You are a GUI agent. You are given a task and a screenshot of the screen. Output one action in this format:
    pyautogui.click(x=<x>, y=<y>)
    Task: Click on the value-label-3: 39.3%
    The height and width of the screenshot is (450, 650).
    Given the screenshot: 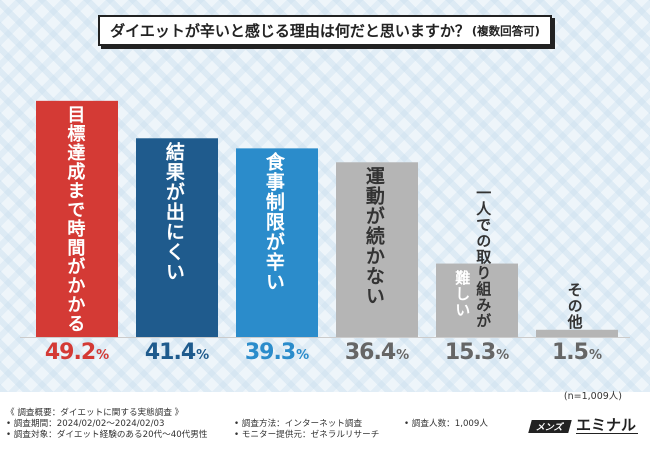 What is the action you would take?
    pyautogui.click(x=277, y=352)
    